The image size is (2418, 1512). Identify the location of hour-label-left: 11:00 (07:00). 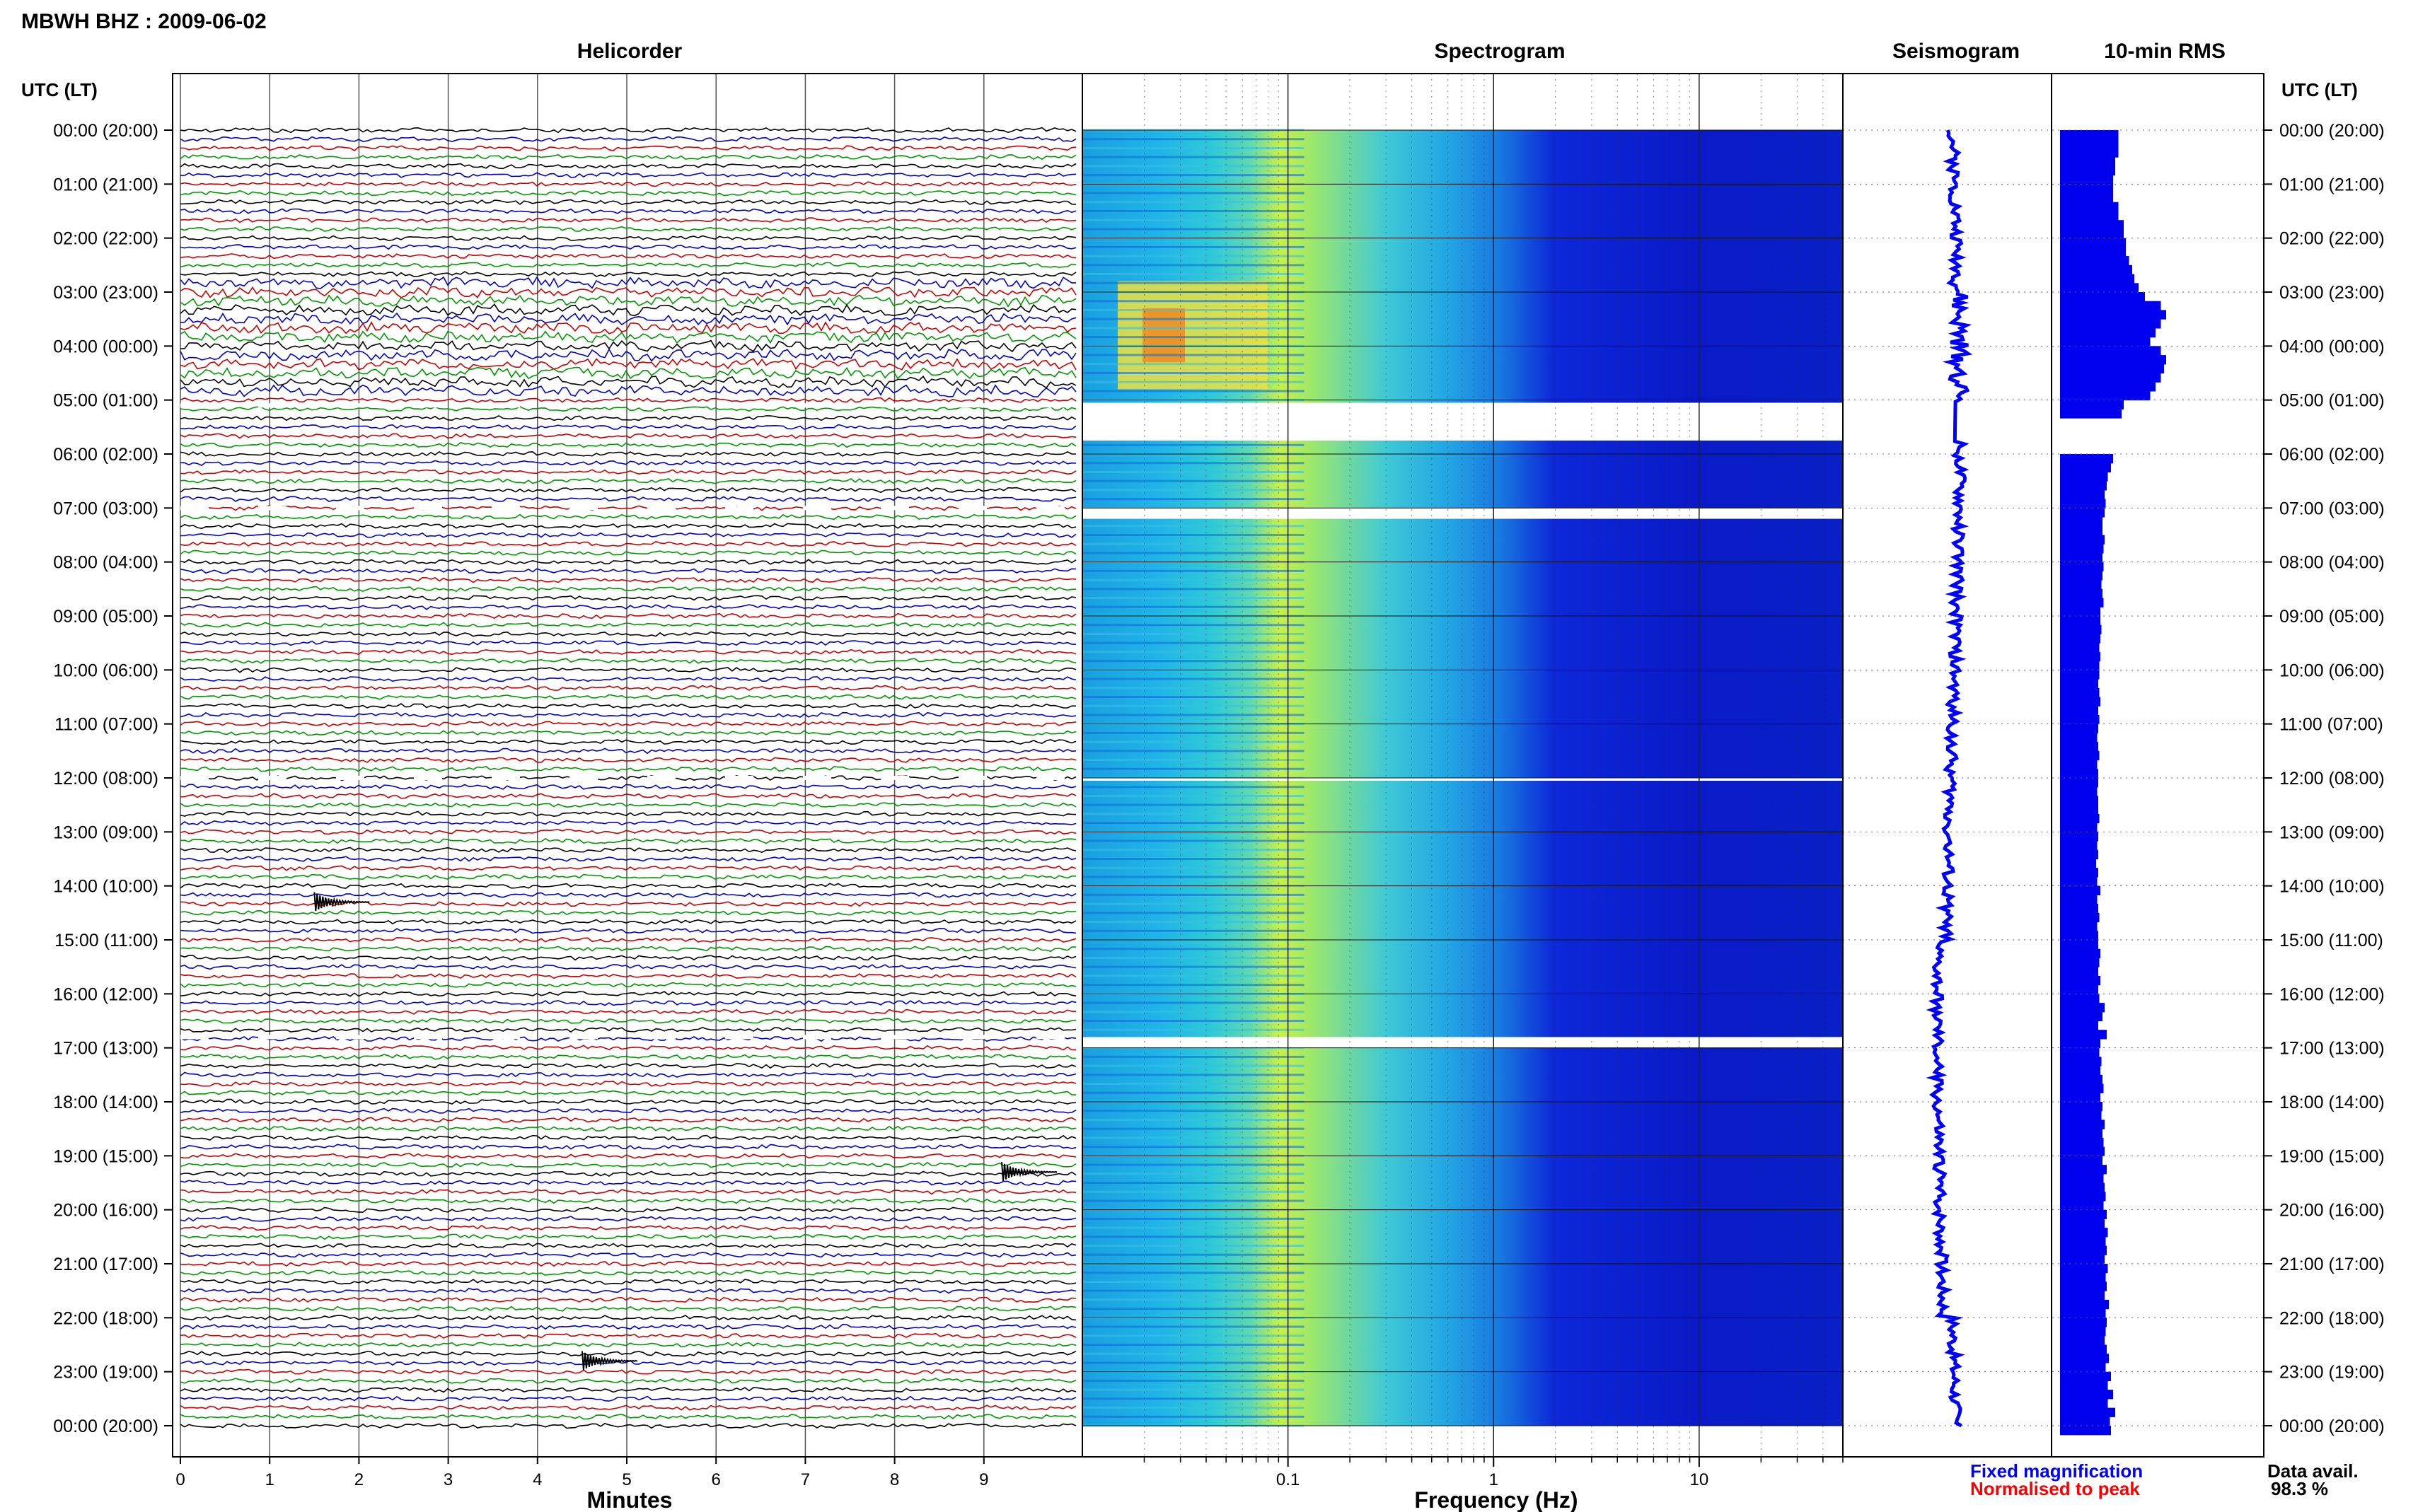
(106, 725).